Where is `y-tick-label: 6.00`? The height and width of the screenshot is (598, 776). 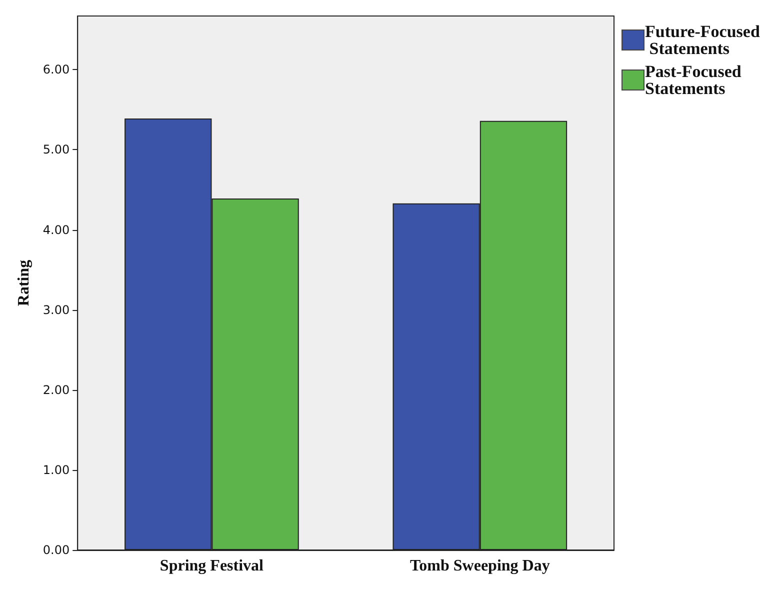
y-tick-label: 6.00 is located at coordinates (56, 69).